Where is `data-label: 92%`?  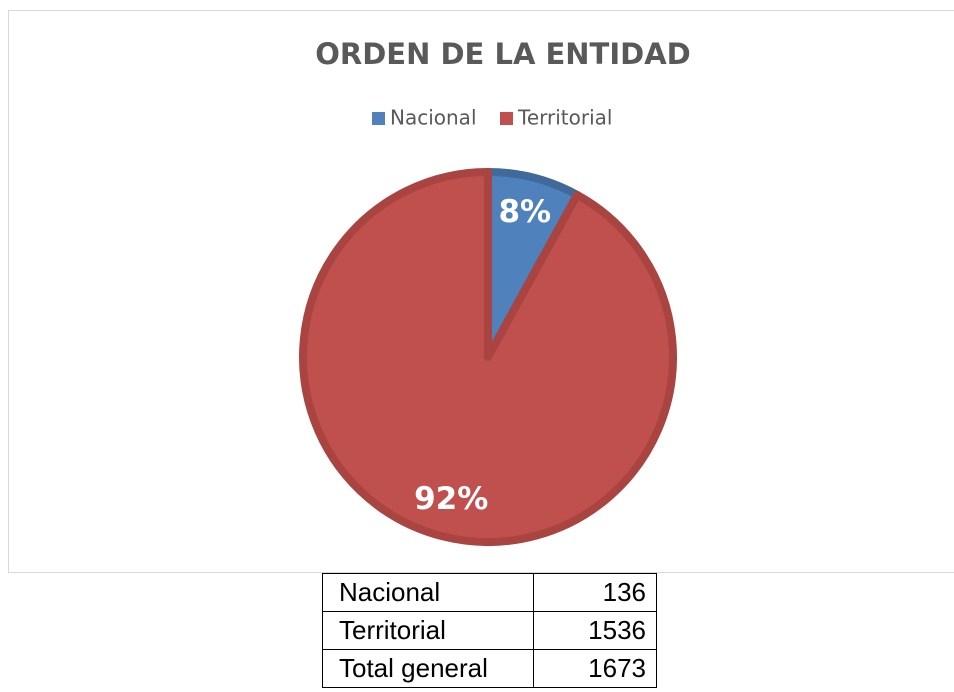
data-label: 92% is located at coordinates (451, 499).